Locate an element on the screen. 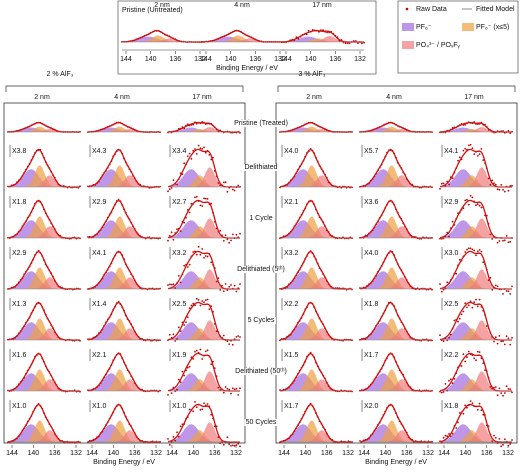 This screenshot has height=472, width=520. row-label: 50 Cycles is located at coordinates (261, 422).